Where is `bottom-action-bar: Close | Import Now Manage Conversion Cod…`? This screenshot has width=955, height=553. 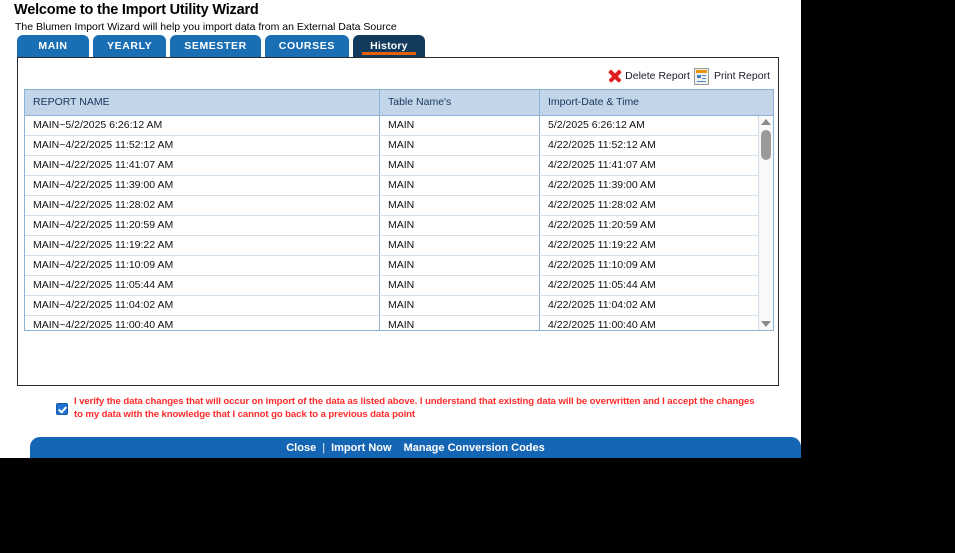
bottom-action-bar: Close | Import Now Manage Conversion Cod… is located at coordinates (415, 447).